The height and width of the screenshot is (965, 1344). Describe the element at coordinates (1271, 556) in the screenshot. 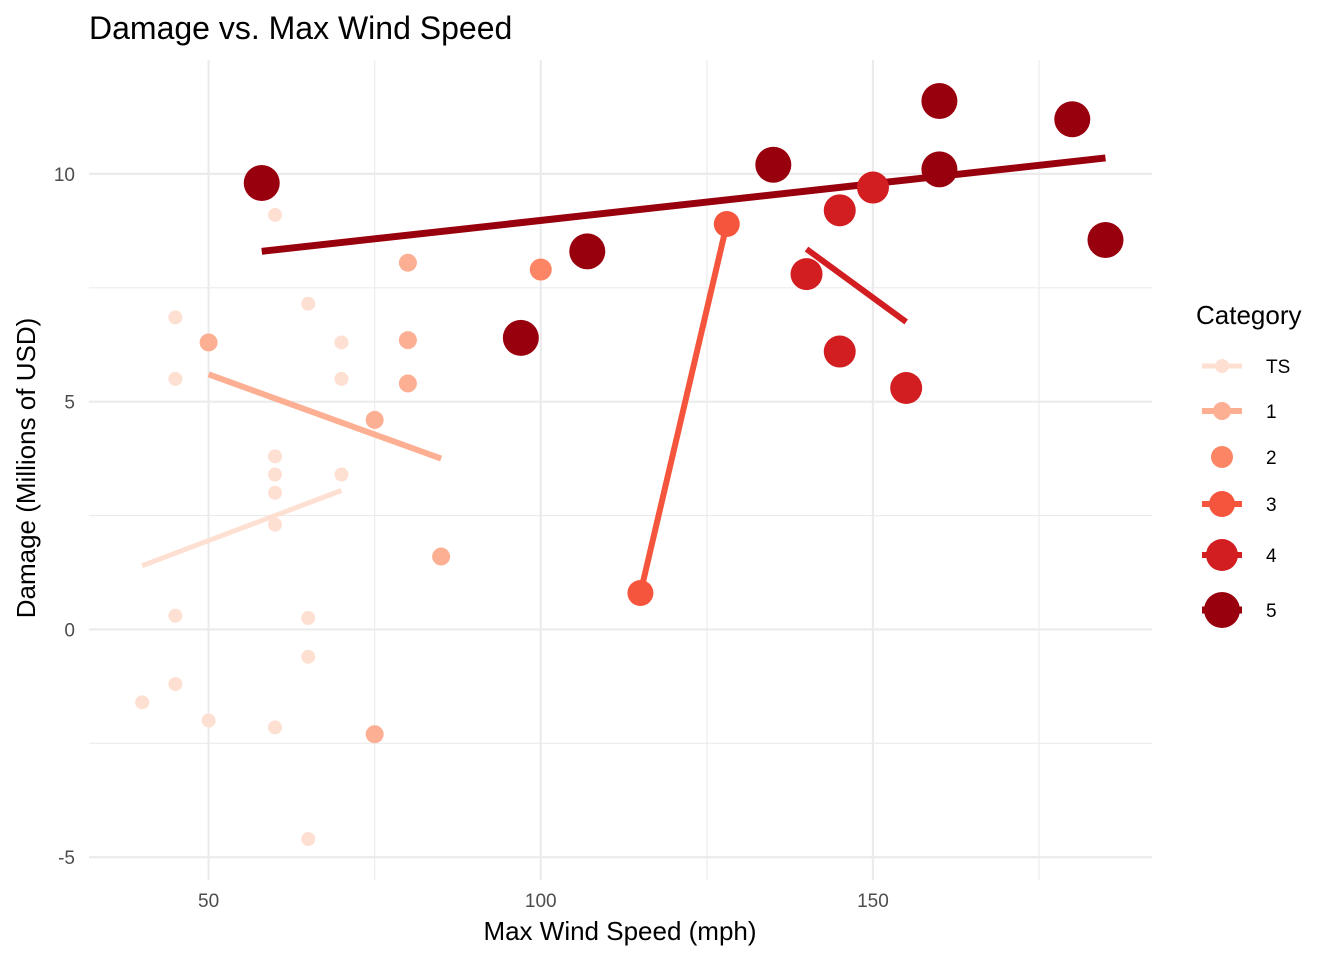

I see `legend-label-4: 4` at that location.